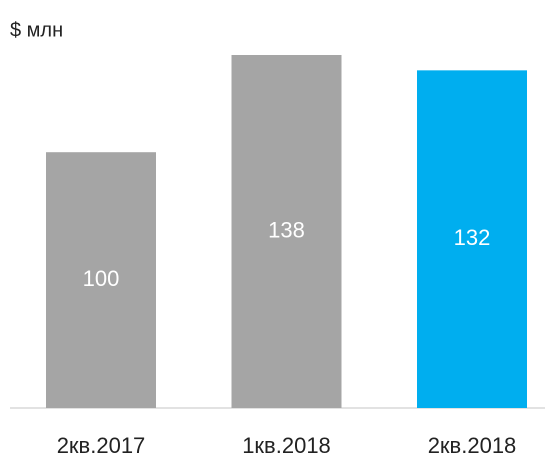 The width and height of the screenshot is (553, 460). What do you see at coordinates (36, 30) in the screenshot?
I see `y-axis-label: $ млн` at bounding box center [36, 30].